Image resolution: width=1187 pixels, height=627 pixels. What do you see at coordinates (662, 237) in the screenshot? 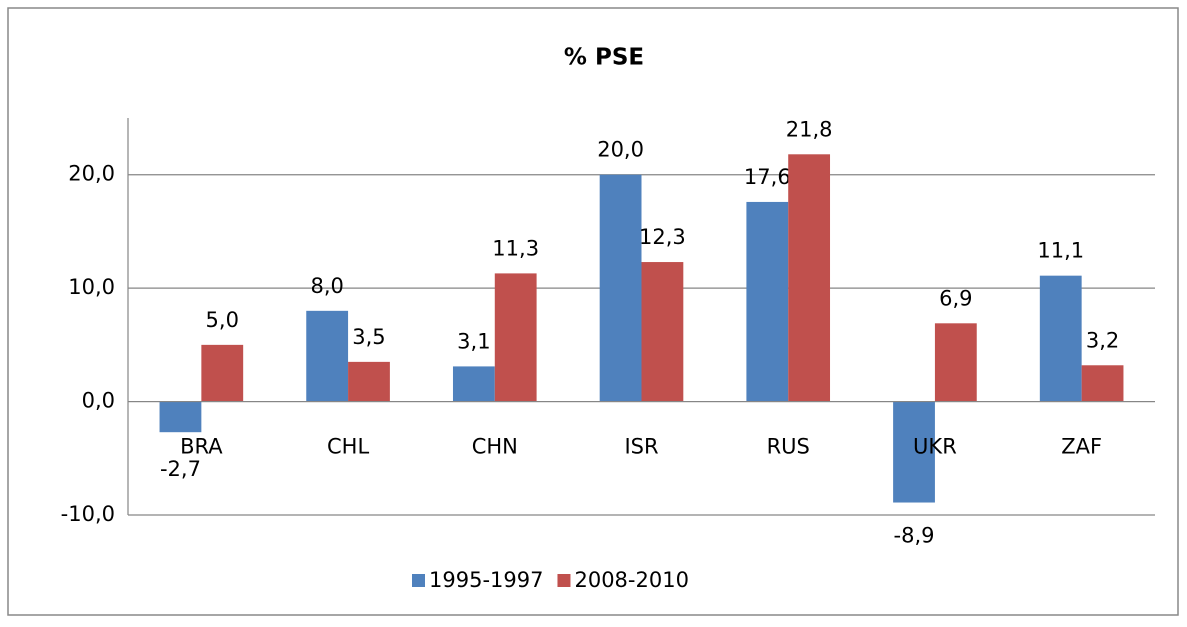
I see `data-label: 12,3` at bounding box center [662, 237].